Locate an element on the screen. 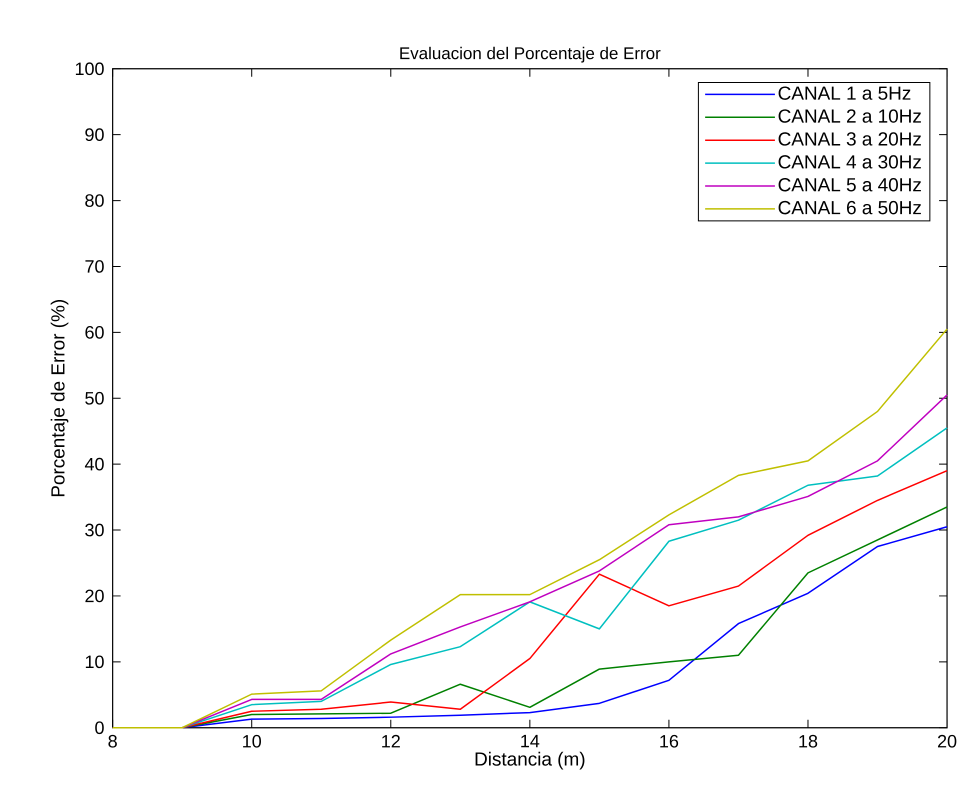  x-tick-label: 12 is located at coordinates (391, 741).